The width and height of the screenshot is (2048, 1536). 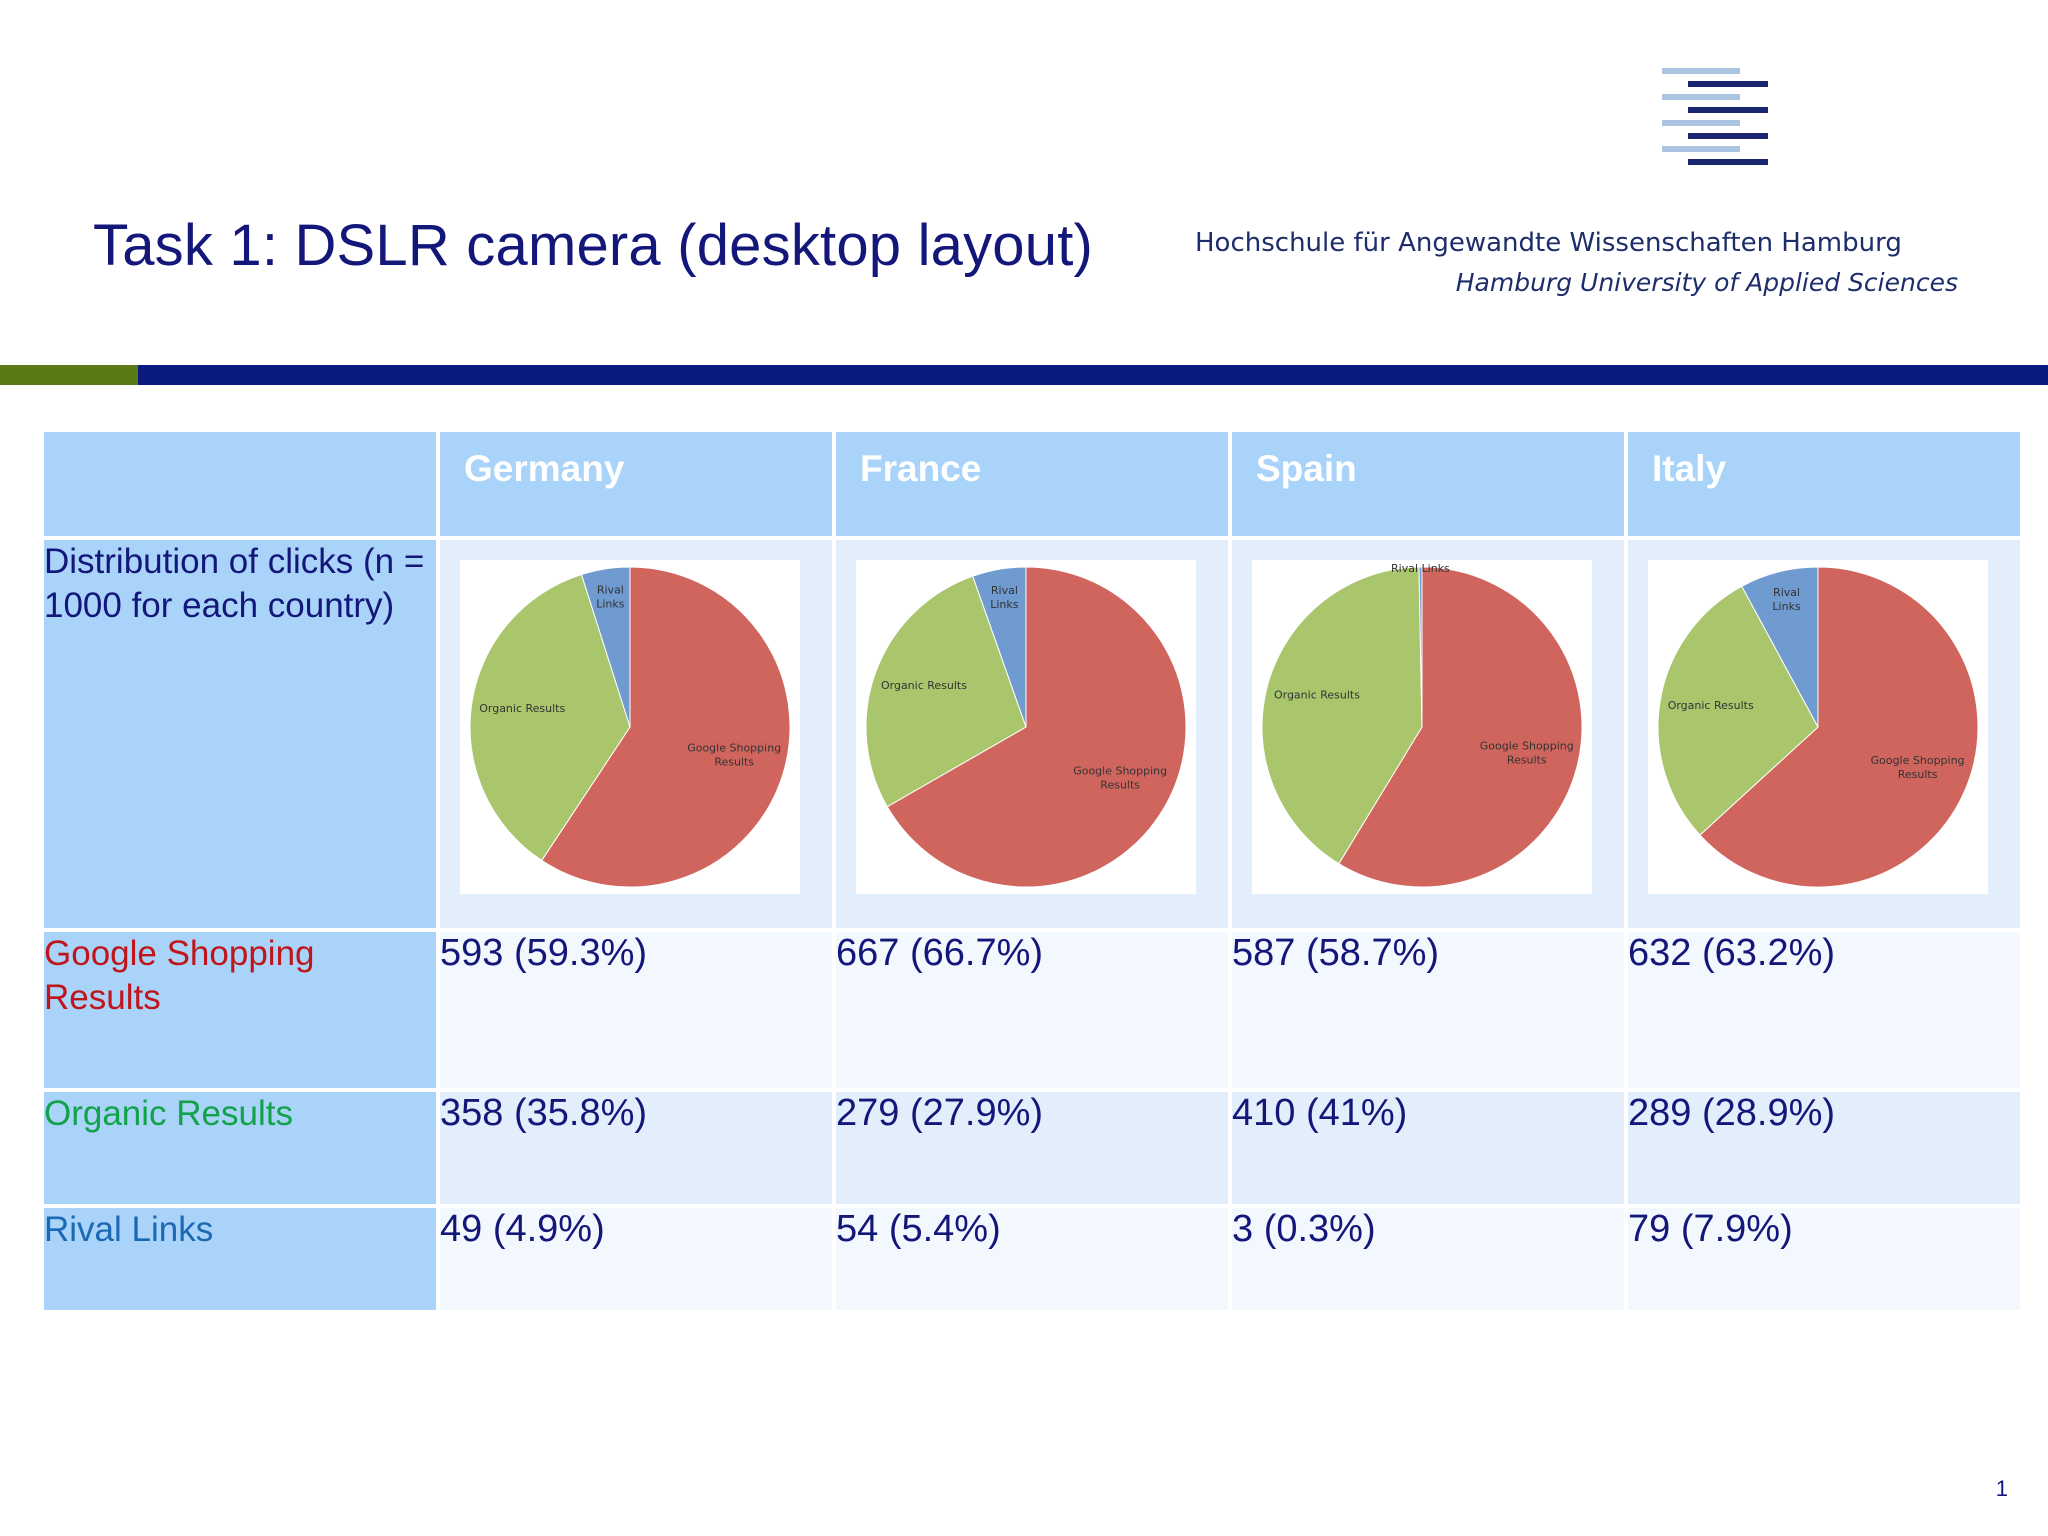 What do you see at coordinates (69, 375) in the screenshot?
I see `header-rule-green` at bounding box center [69, 375].